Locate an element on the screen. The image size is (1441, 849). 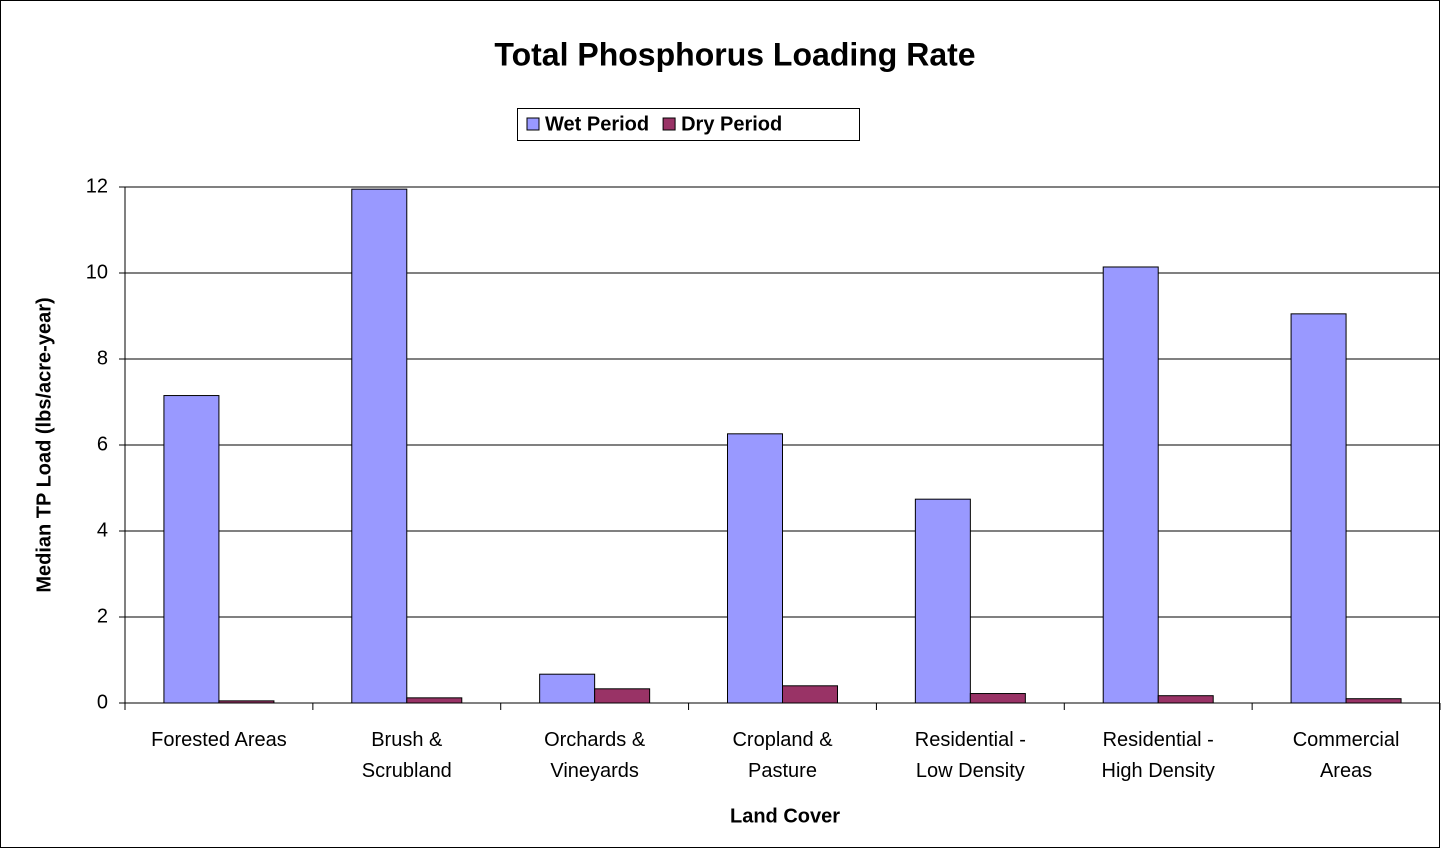
x-axis-label: Land Cover is located at coordinates (785, 816).